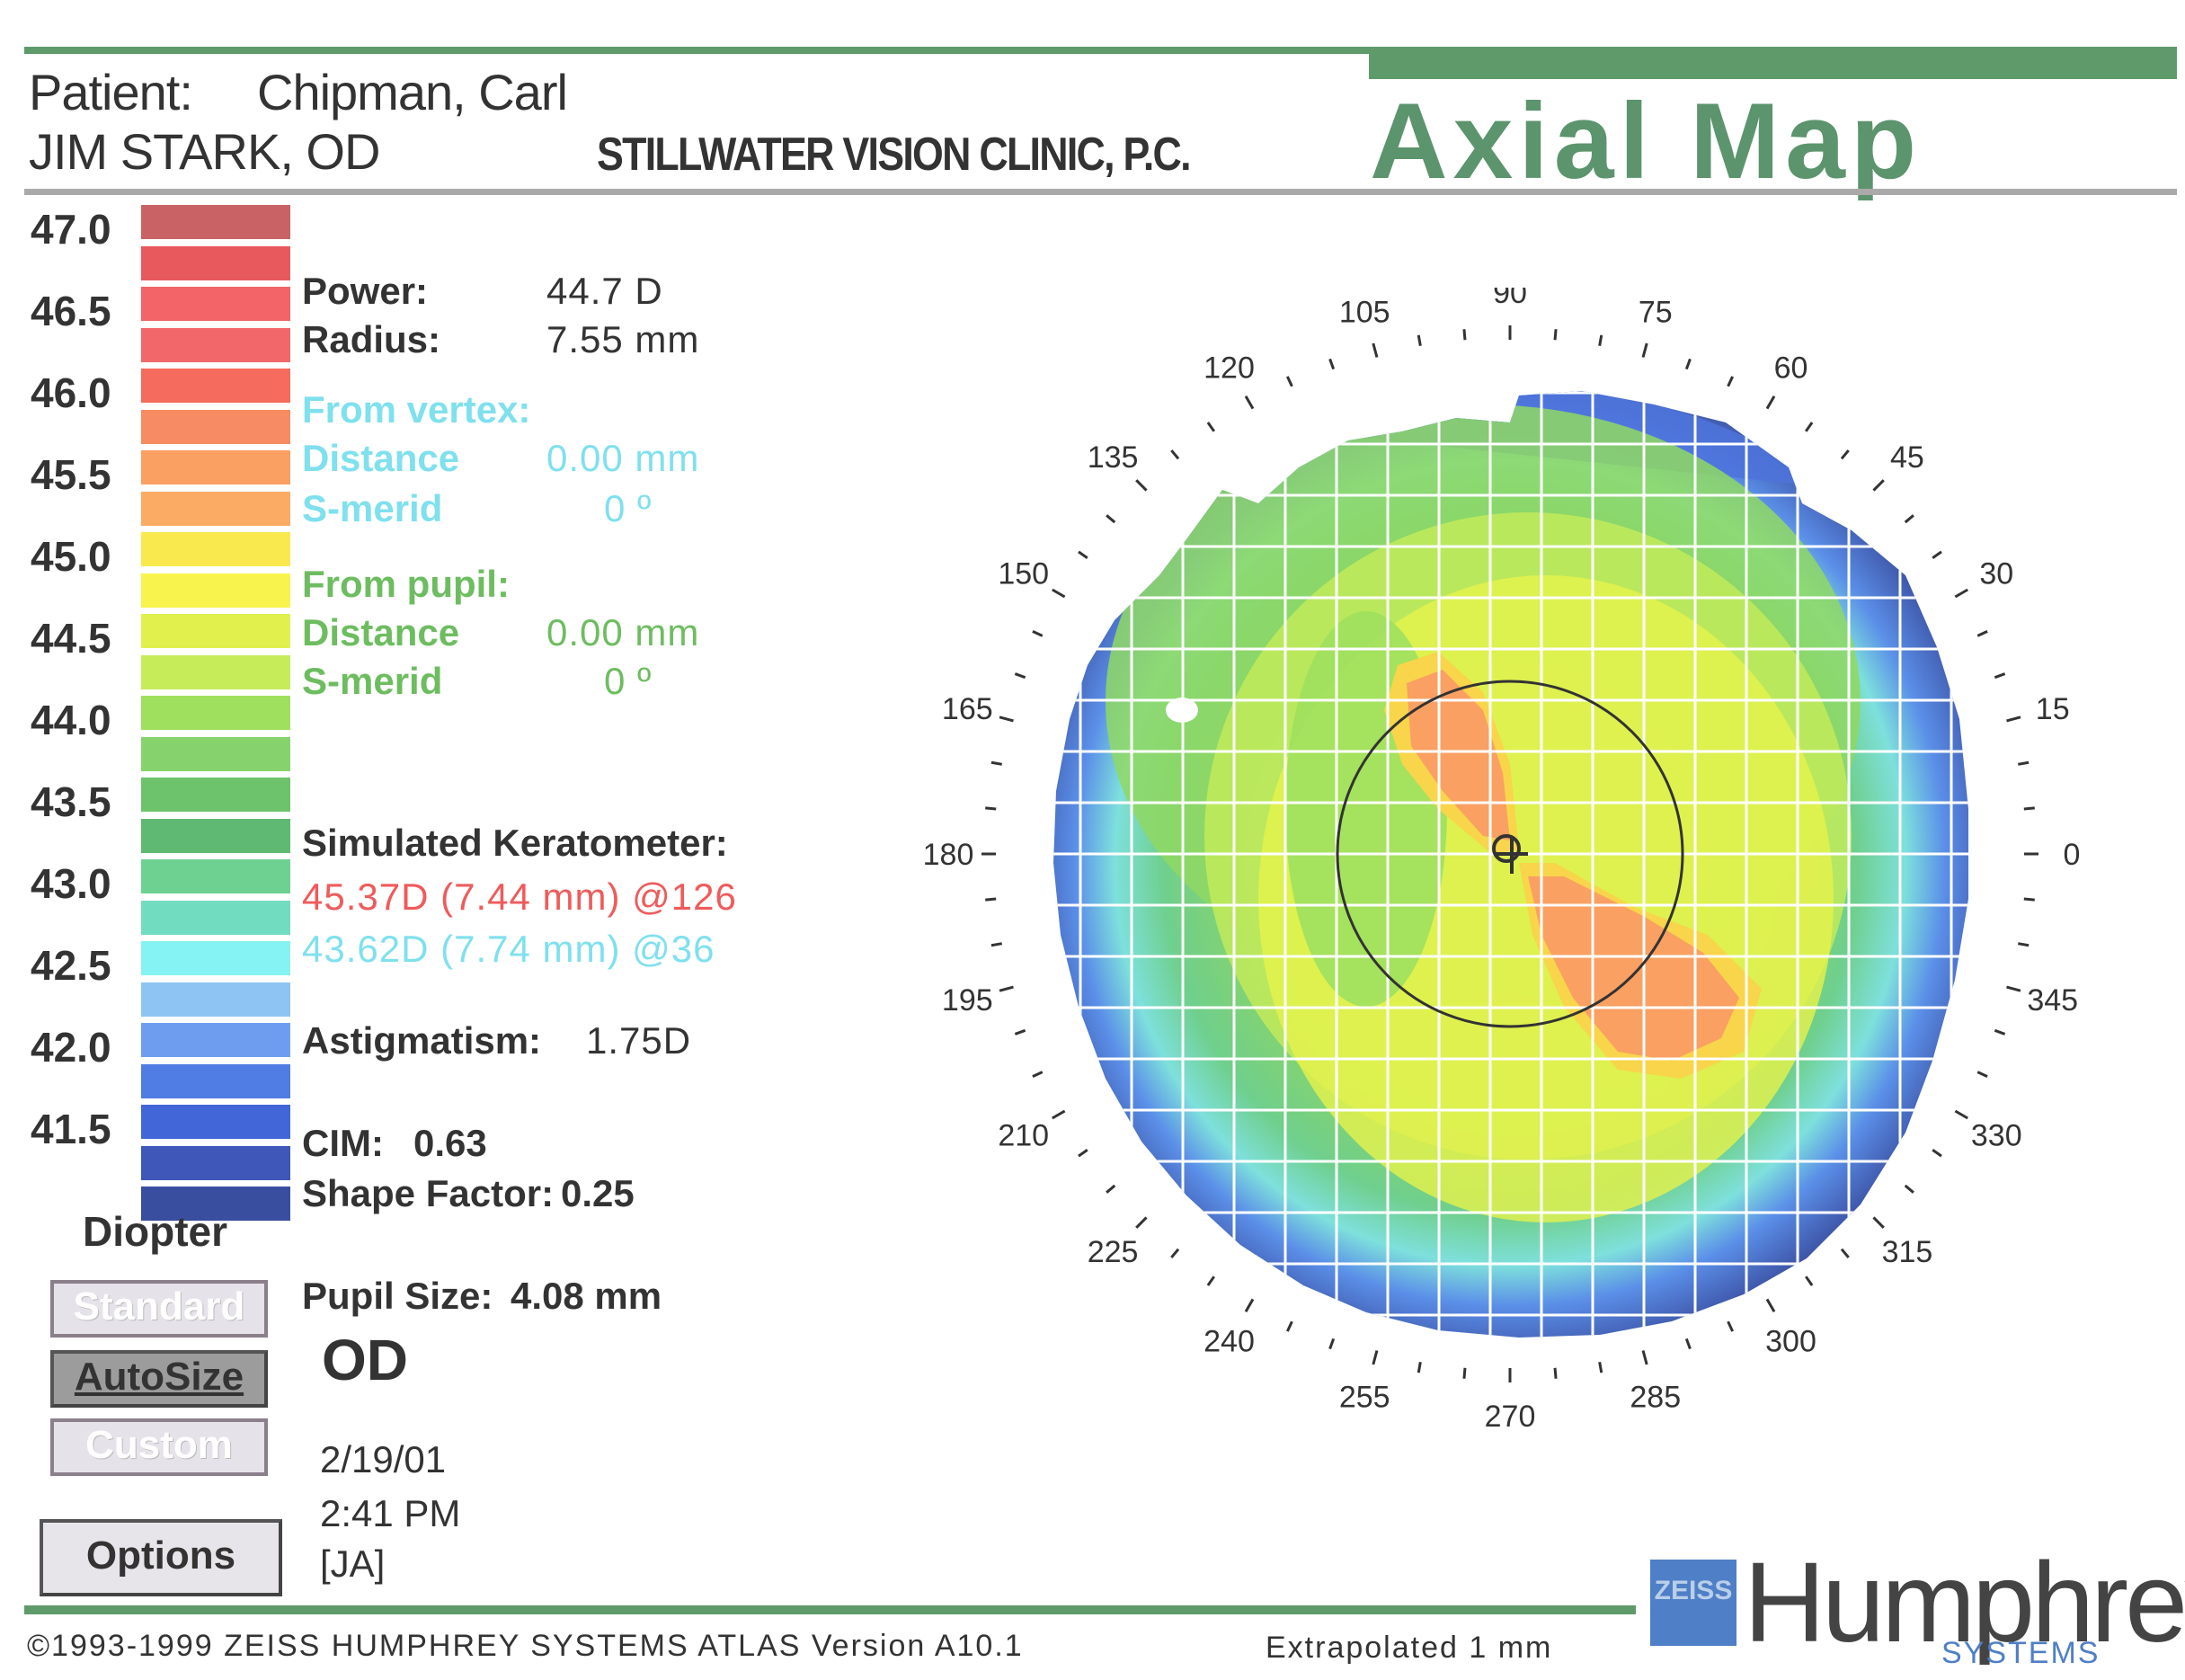 The height and width of the screenshot is (1680, 2185). Describe the element at coordinates (343, 1143) in the screenshot. I see `cim-label: CIM:` at that location.